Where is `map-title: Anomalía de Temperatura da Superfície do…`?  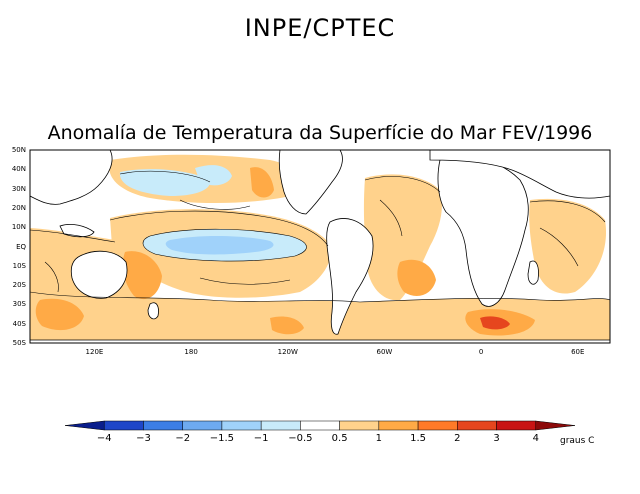 map-title: Anomalía de Temperatura da Superfície do… is located at coordinates (320, 133).